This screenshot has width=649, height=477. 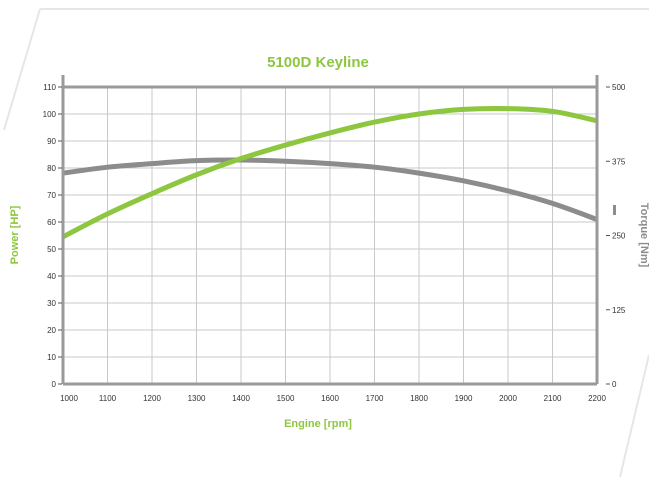 I want to click on x-tick-label: 1700, so click(x=375, y=398).